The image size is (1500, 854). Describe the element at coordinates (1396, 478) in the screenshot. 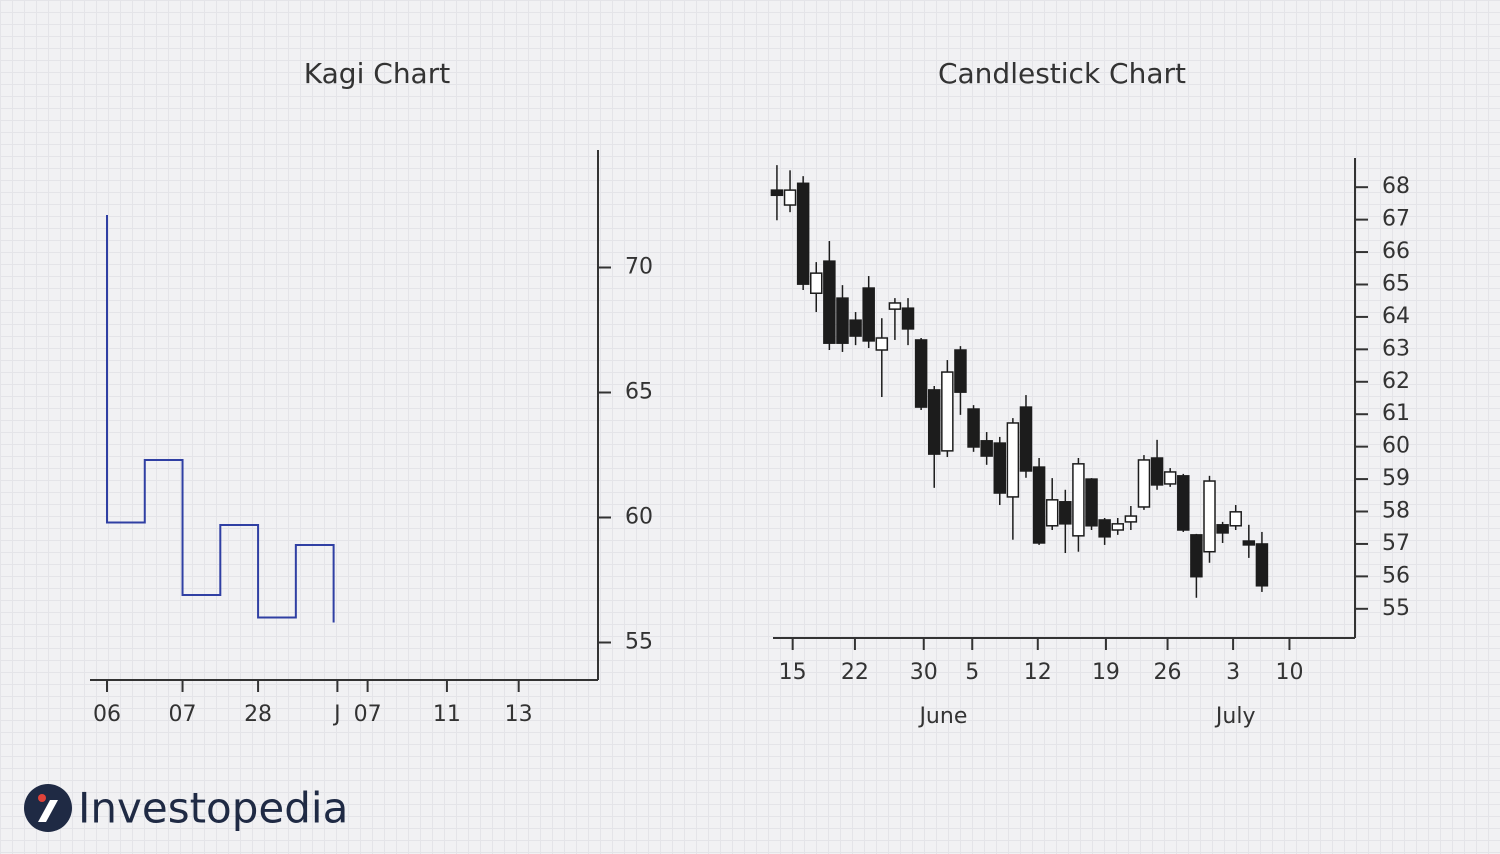

I see `y-tick-label: 59` at that location.